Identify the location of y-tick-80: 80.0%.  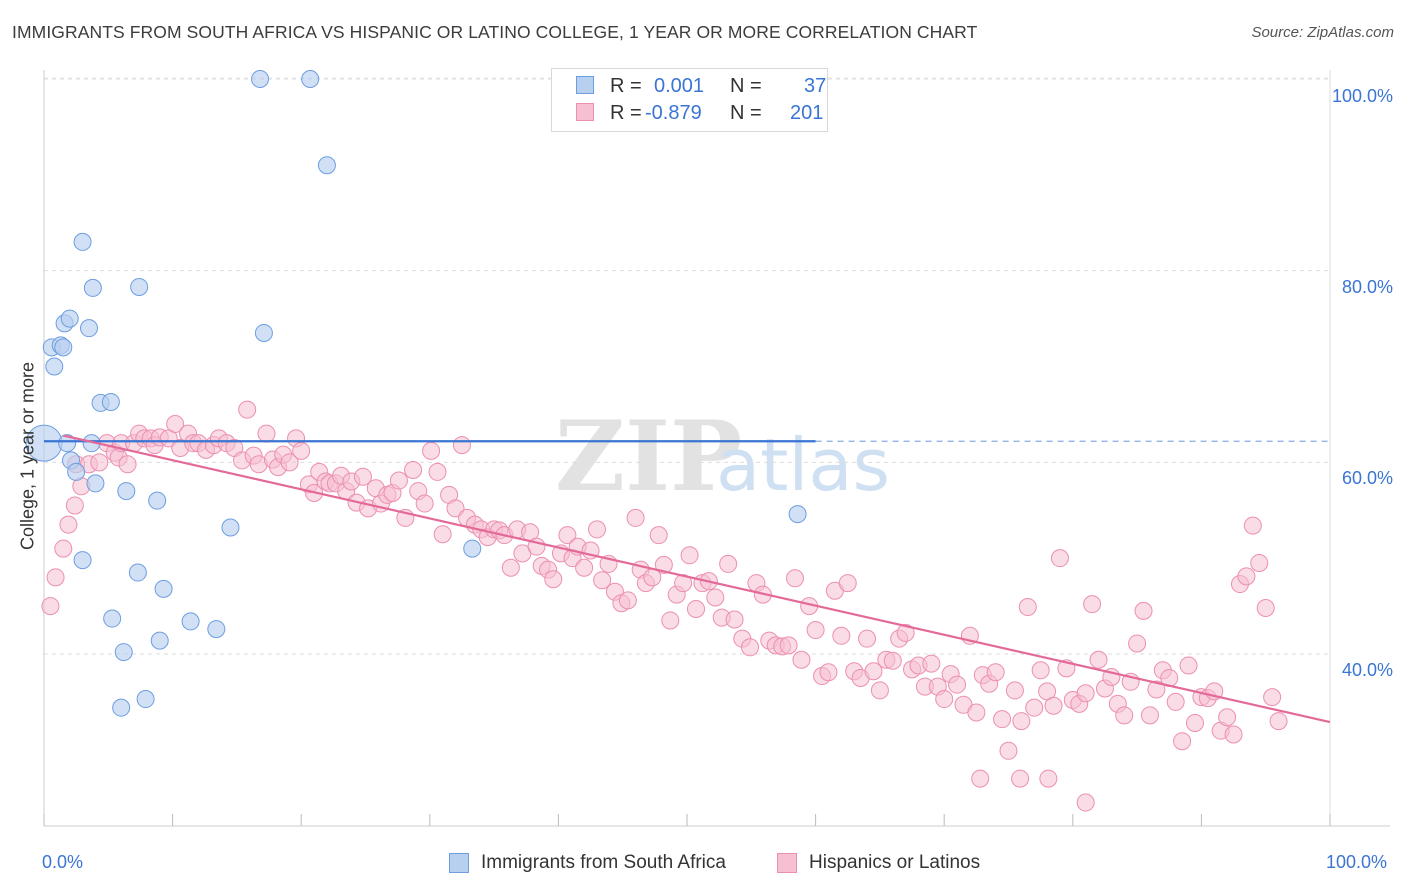
(1367, 287).